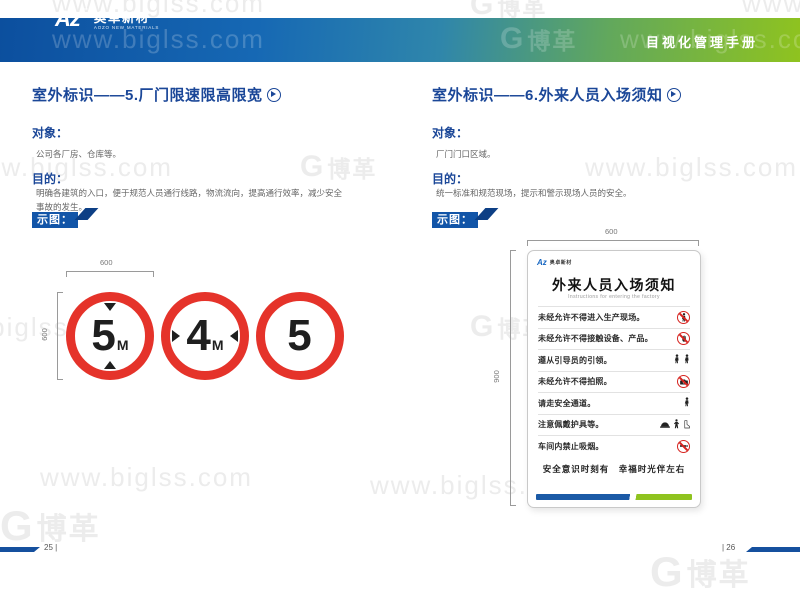  I want to click on left-diagram-width-dim: 600, so click(106, 262).